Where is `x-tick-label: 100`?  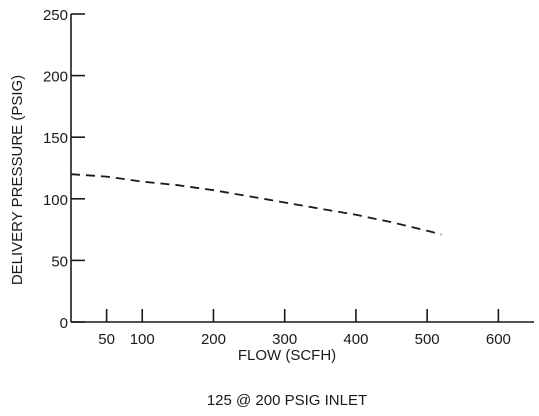 x-tick-label: 100 is located at coordinates (142, 339).